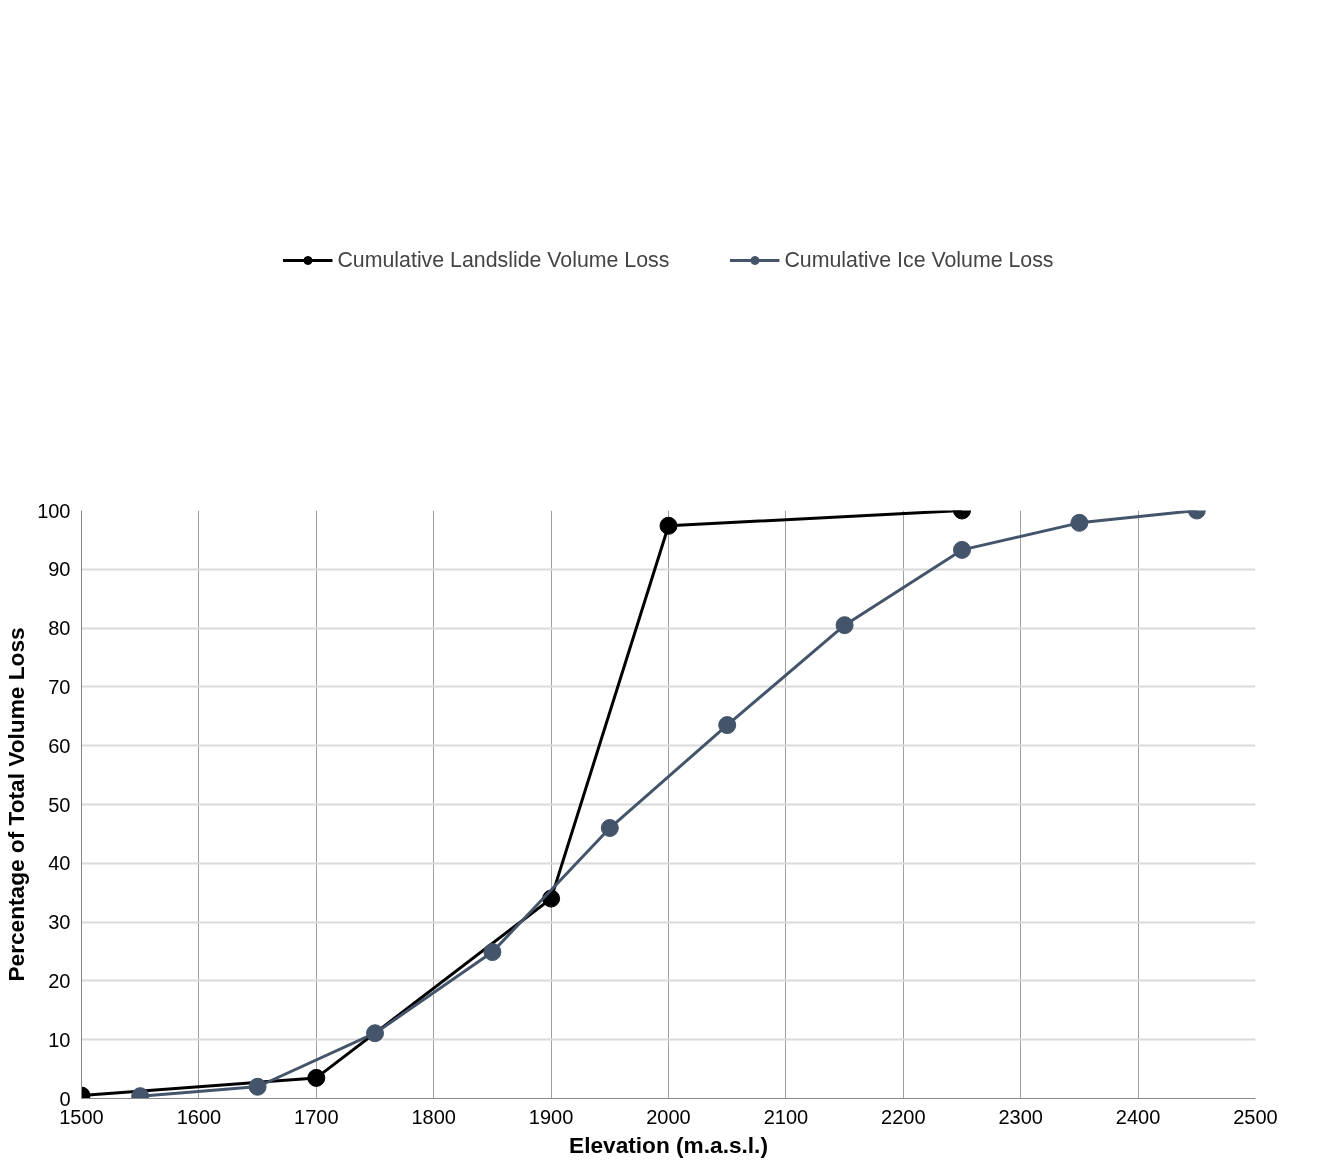  What do you see at coordinates (59, 804) in the screenshot?
I see `y-tick-label: 50` at bounding box center [59, 804].